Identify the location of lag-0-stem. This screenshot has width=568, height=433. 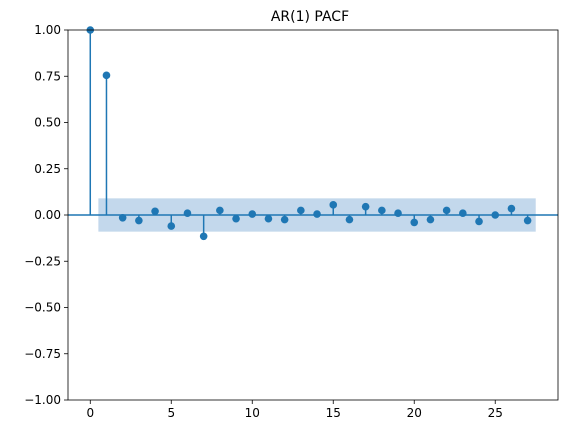
(90, 120).